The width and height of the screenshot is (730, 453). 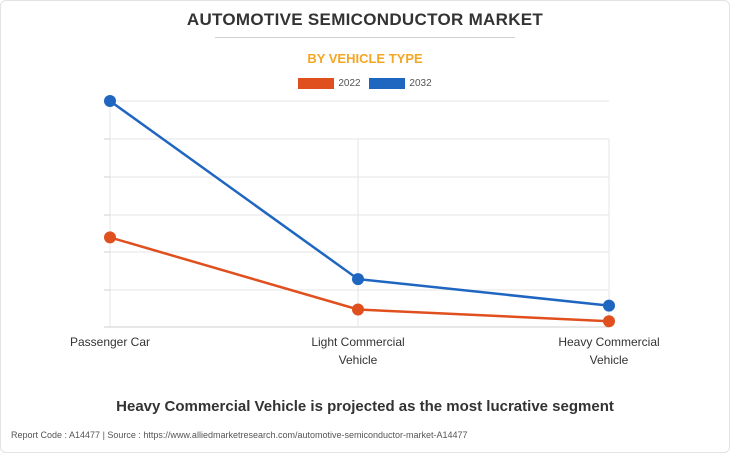 I want to click on legend-label-2022: 2022, so click(x=349, y=83).